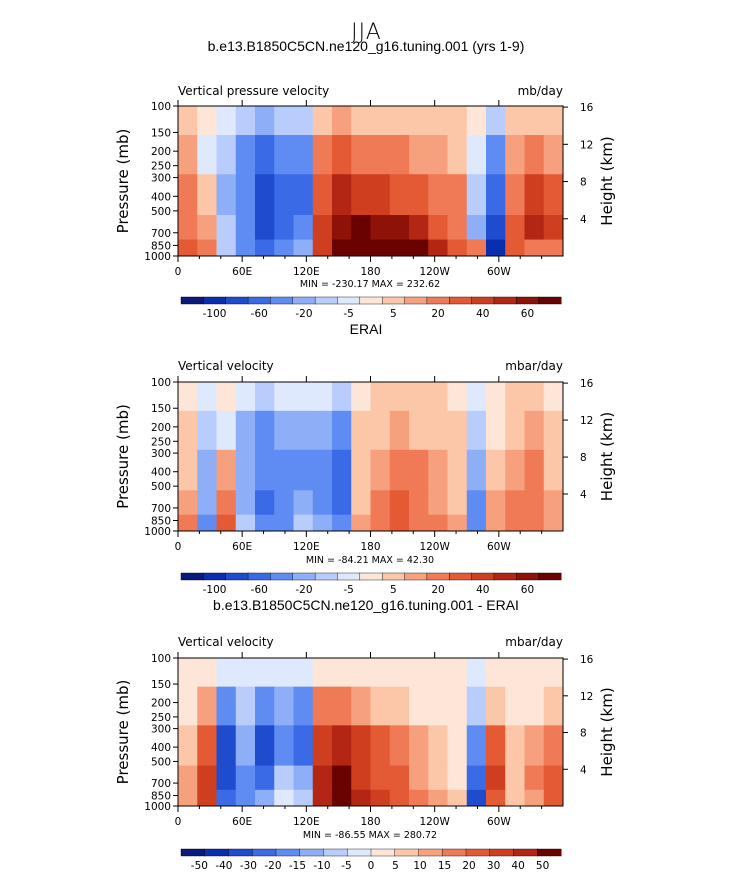  Describe the element at coordinates (371, 866) in the screenshot. I see `colorbar-label: 0` at that location.